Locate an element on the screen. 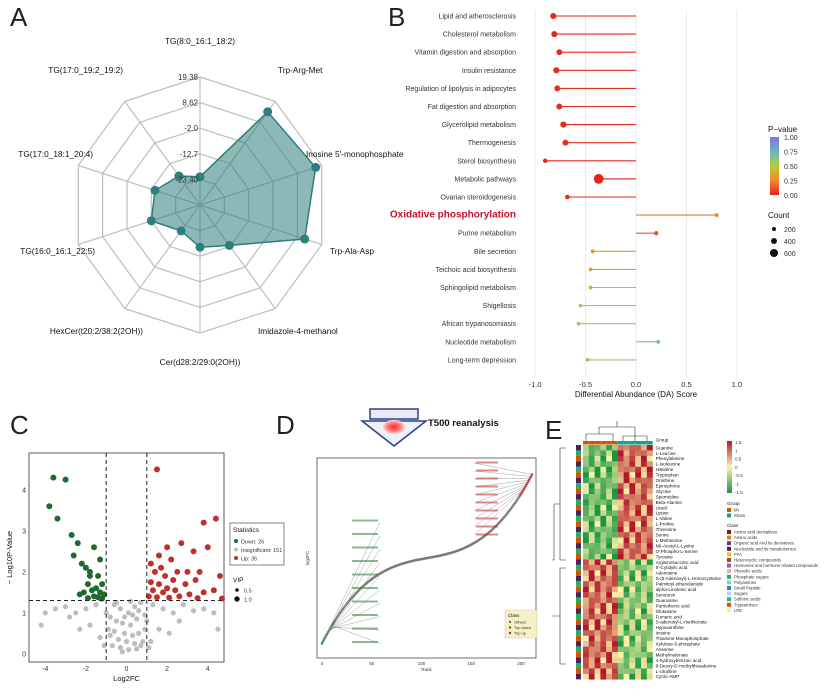 The image size is (825, 696). vip-legend-dot is located at coordinates (237, 590).